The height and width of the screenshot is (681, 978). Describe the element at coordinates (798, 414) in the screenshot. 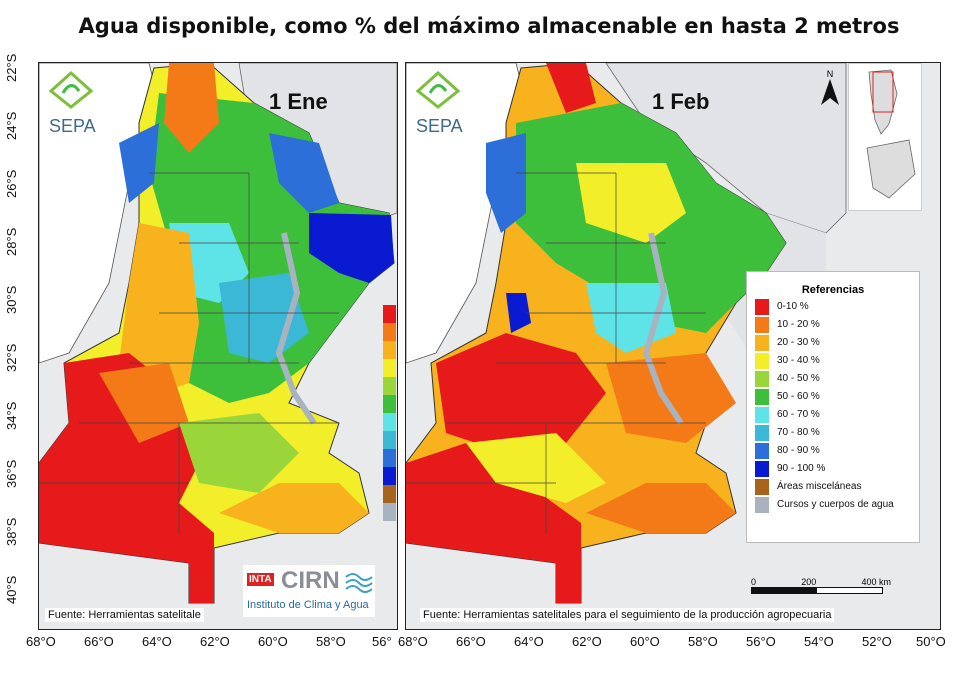

I see `legend-label: 60 - 70 %` at that location.